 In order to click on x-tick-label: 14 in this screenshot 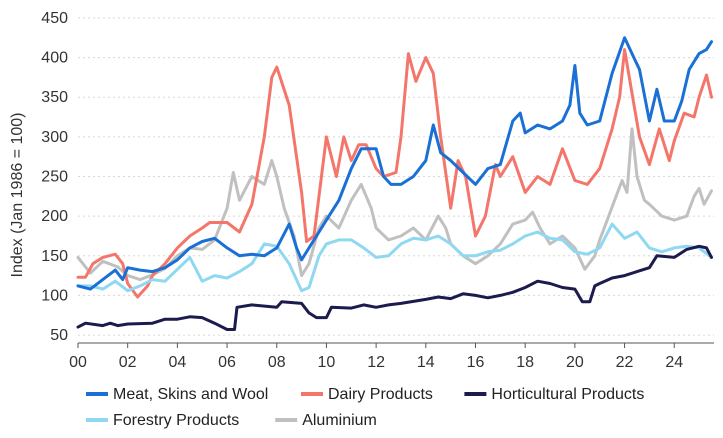, I will do `click(426, 362)`.